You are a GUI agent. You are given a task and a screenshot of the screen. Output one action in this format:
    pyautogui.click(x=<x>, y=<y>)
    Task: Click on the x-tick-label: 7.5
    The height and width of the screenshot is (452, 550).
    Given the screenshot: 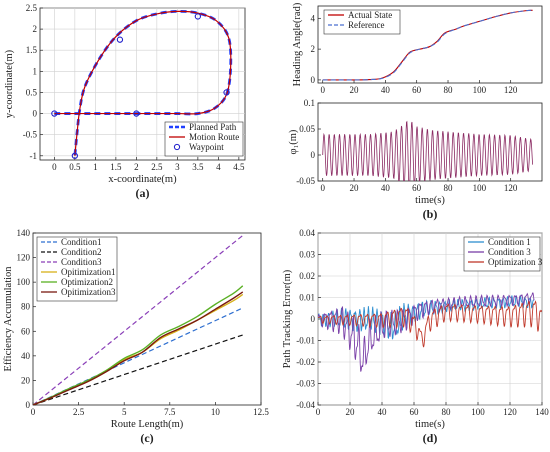 What is the action you would take?
    pyautogui.click(x=170, y=412)
    